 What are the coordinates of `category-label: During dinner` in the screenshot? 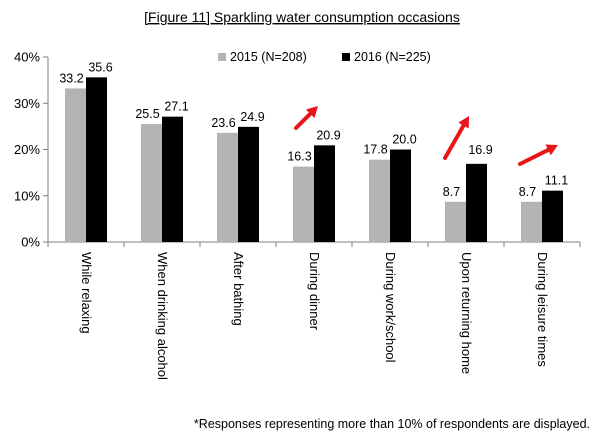 It's located at (314, 291).